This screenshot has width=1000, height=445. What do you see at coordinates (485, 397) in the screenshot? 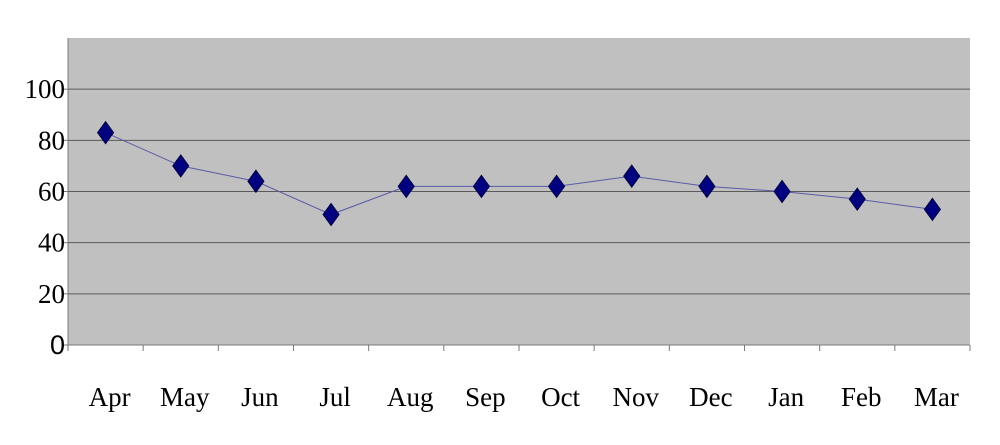
I see `x-tick-label: Sep` at bounding box center [485, 397].